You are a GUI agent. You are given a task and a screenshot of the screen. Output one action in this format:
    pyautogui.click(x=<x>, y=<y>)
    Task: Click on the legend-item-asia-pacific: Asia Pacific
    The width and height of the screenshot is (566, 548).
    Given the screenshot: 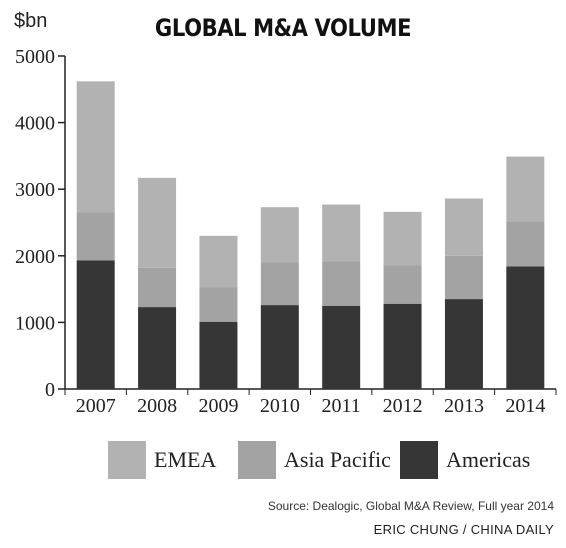 What is the action you would take?
    pyautogui.click(x=314, y=460)
    